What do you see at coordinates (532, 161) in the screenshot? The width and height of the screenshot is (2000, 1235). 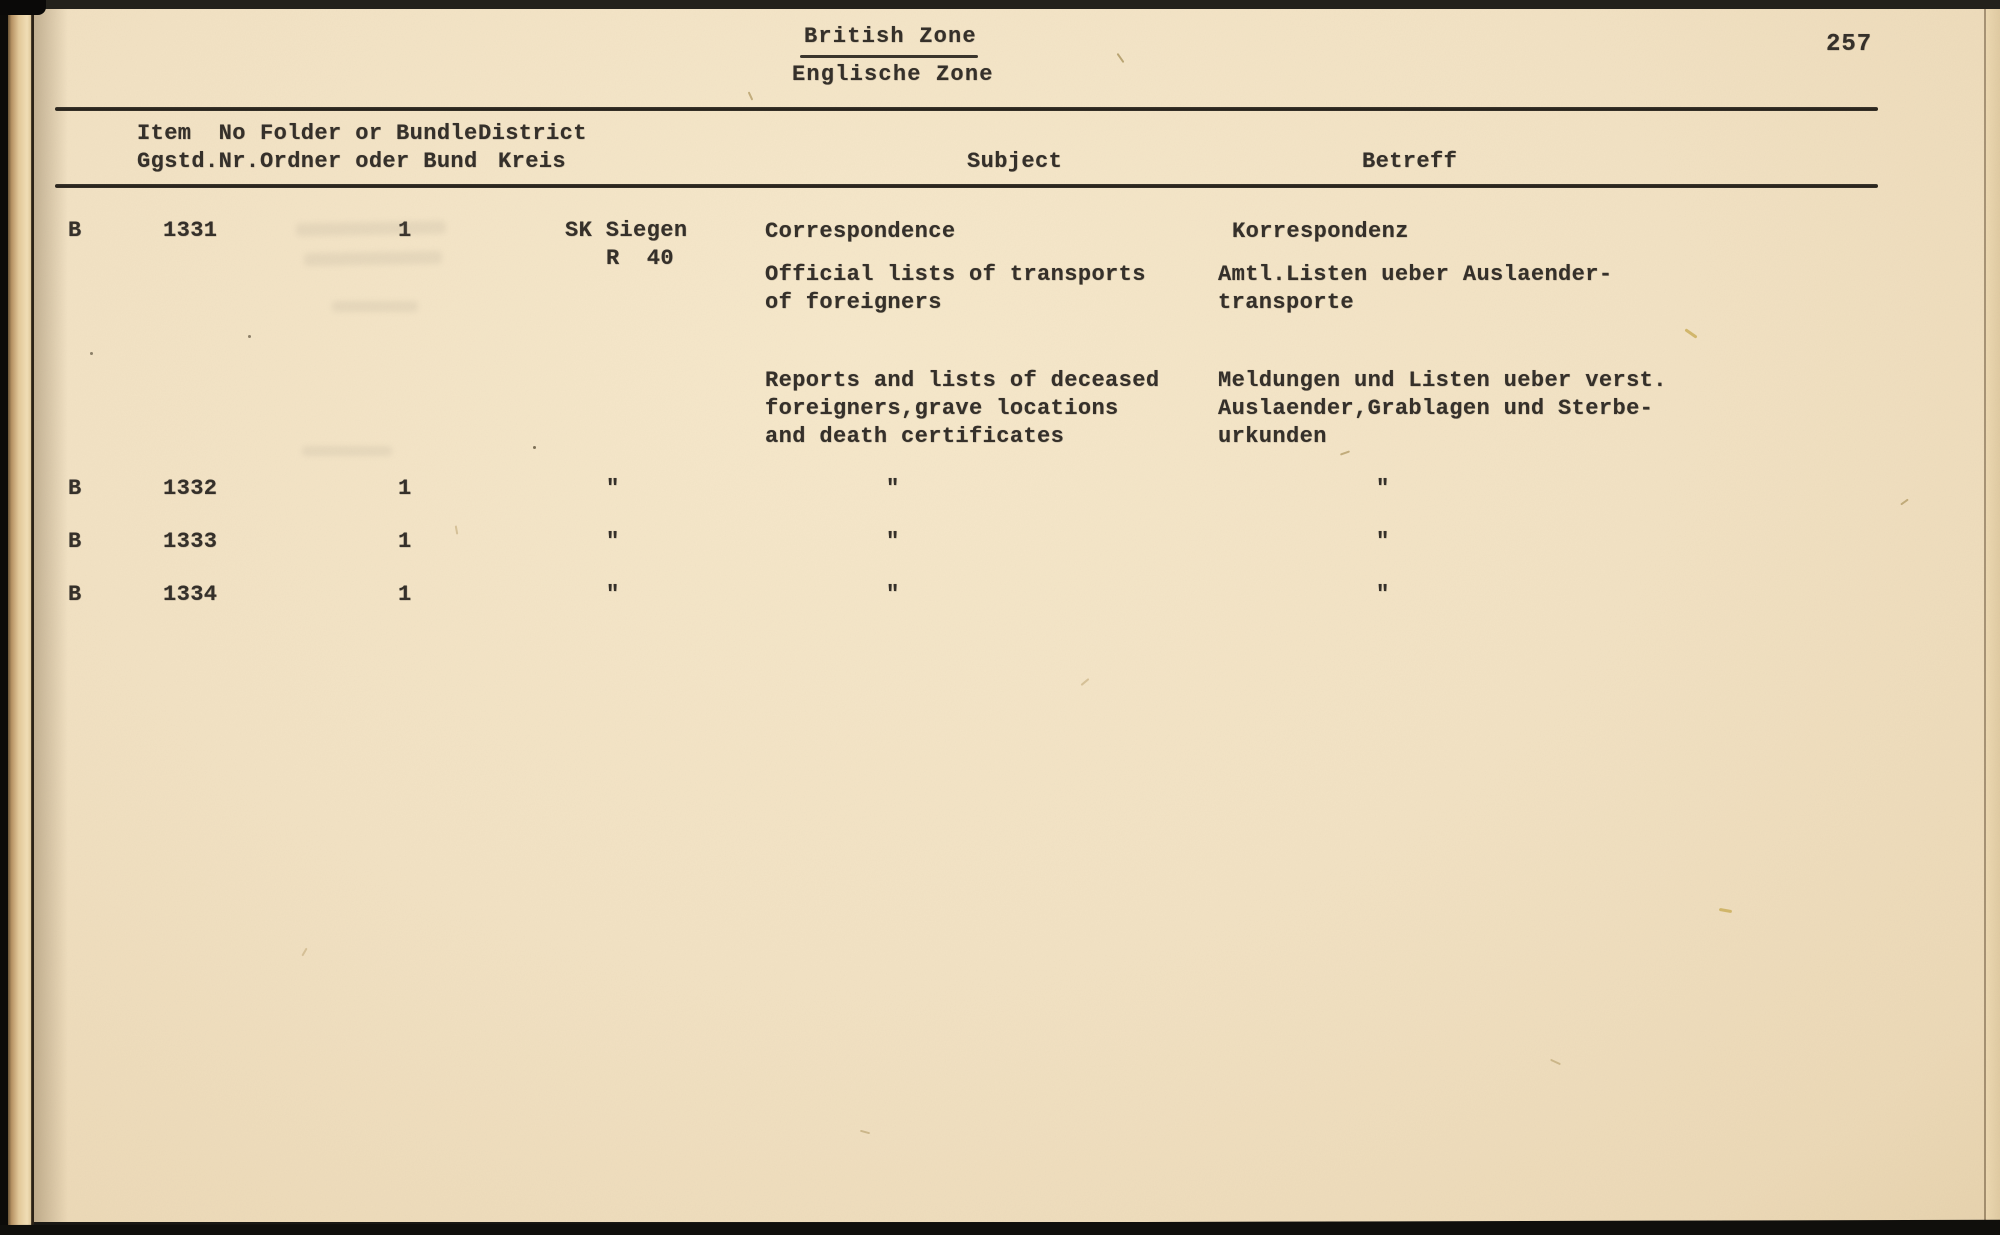 I see `header-district-de: Kreis` at bounding box center [532, 161].